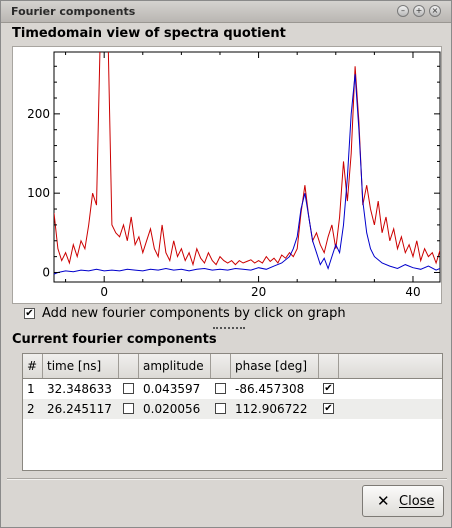 The width and height of the screenshot is (452, 528). What do you see at coordinates (31, 389) in the screenshot?
I see `row-index: 1` at bounding box center [31, 389].